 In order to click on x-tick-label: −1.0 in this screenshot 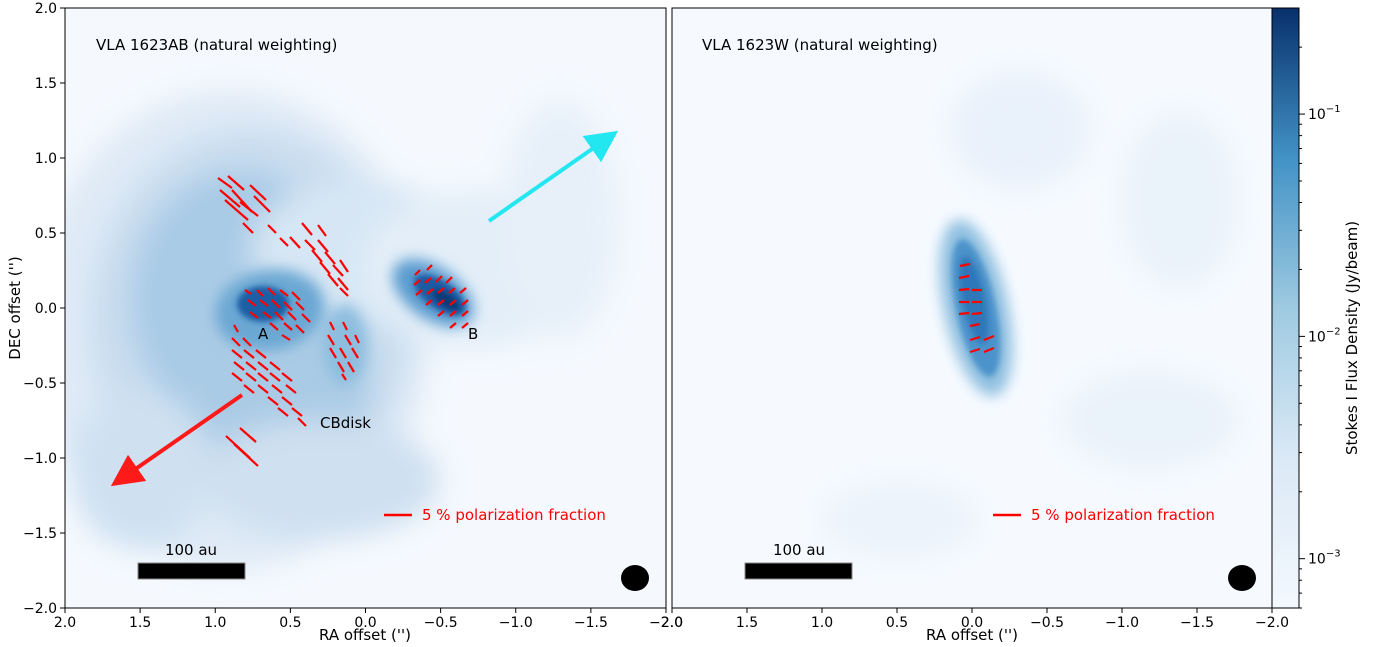, I will do `click(516, 623)`.